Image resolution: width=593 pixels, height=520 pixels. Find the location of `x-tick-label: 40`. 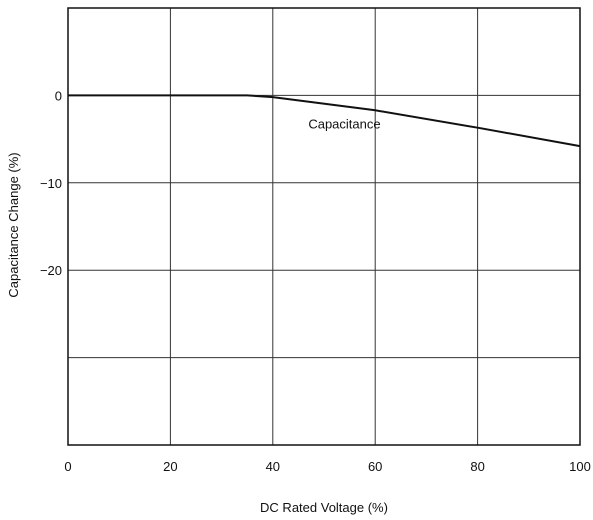

x-tick-label: 40 is located at coordinates (273, 466).